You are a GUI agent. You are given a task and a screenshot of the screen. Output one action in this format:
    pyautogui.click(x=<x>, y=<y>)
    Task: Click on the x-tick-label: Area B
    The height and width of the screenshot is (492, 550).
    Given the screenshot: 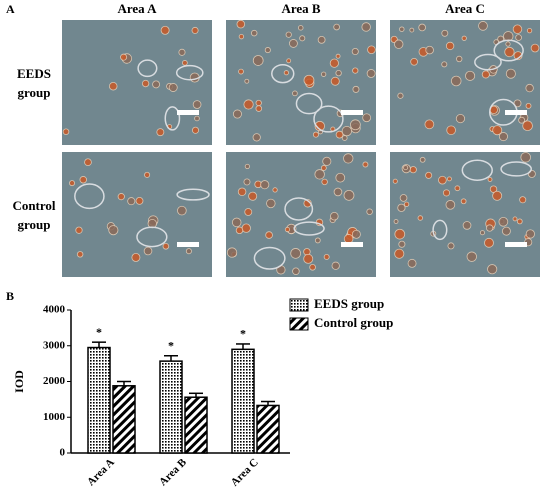 What is the action you would take?
    pyautogui.click(x=173, y=472)
    